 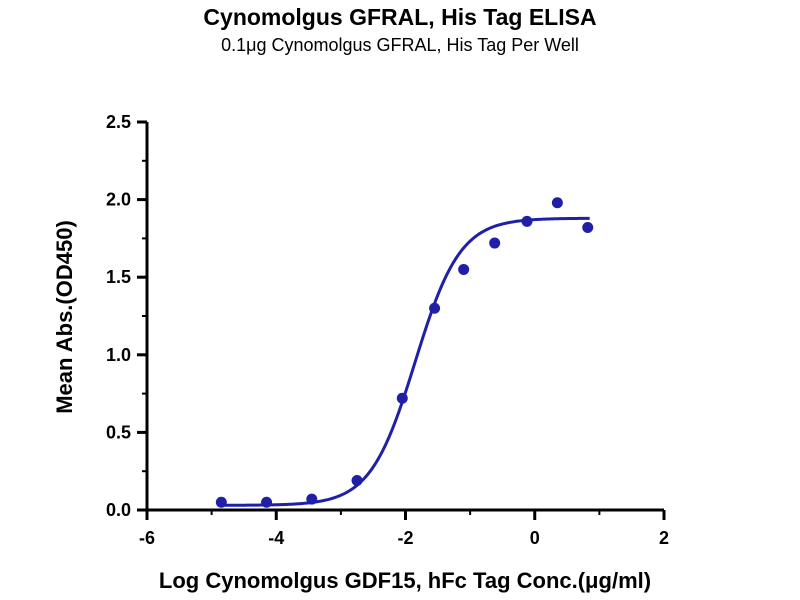 I want to click on x-tick-label: -4, so click(x=276, y=538).